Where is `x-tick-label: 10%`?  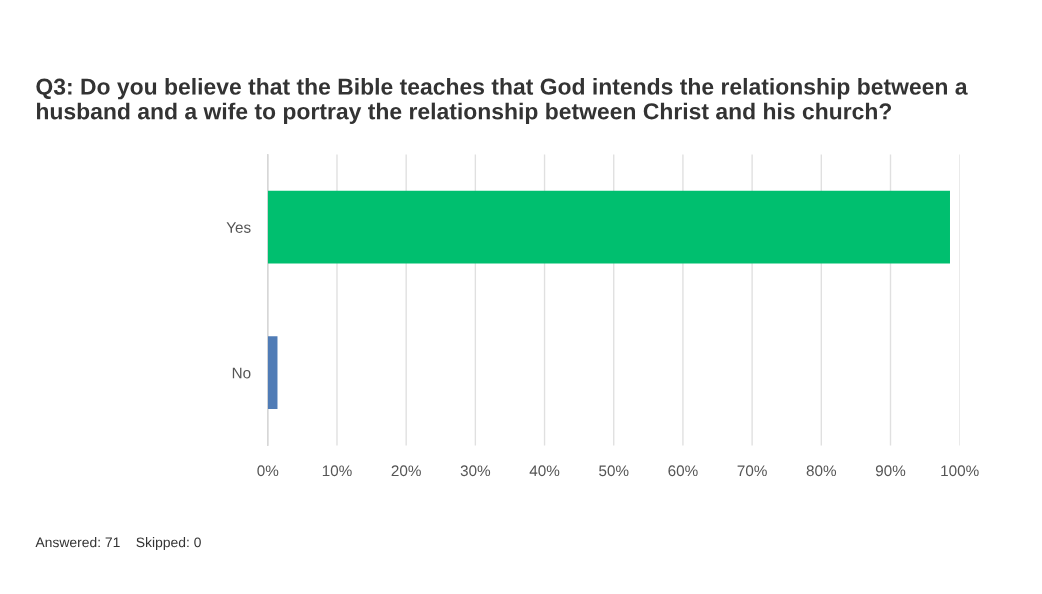 x-tick-label: 10% is located at coordinates (337, 471).